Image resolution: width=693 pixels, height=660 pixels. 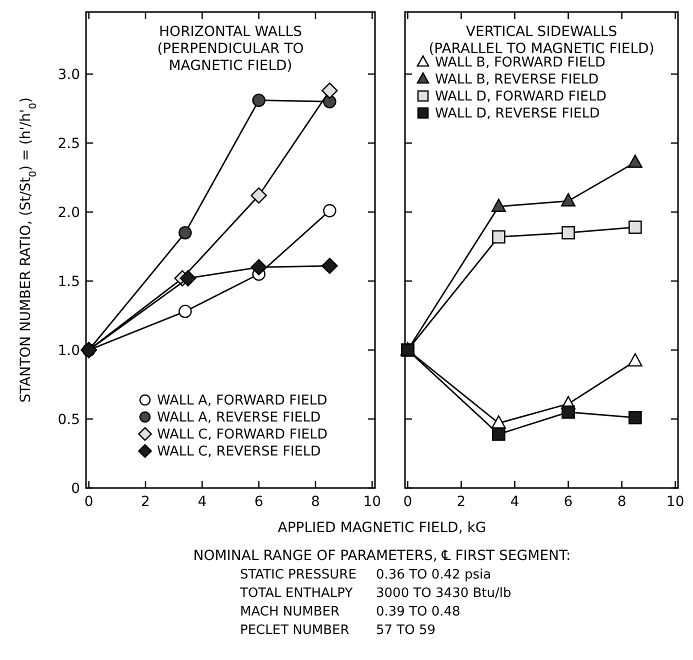 I want to click on text: VERTICAL SIDEWALLS (PARALLEL TO MAGNETIC FIELD), so click(x=541, y=40).